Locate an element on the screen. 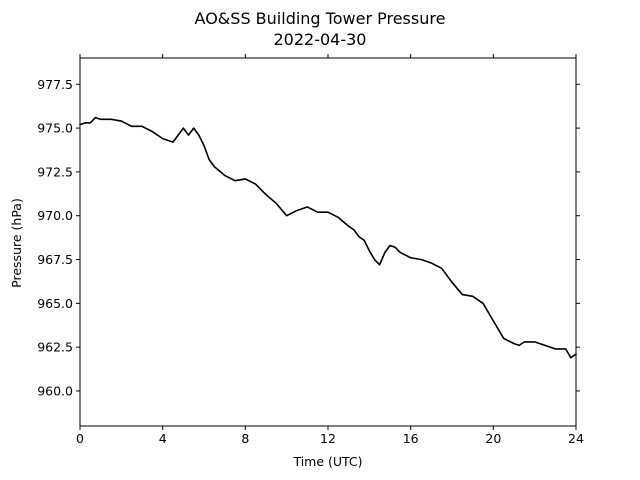  x-tick-label: 24 is located at coordinates (576, 438).